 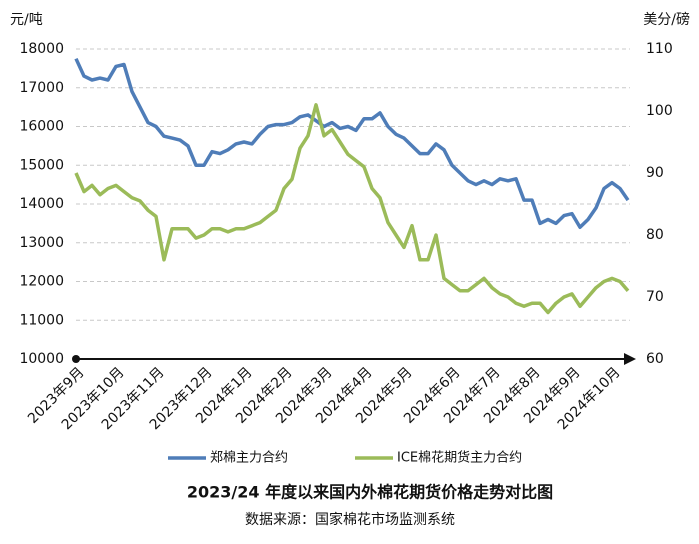 What do you see at coordinates (655, 359) in the screenshot?
I see `y2-tick-label: 60` at bounding box center [655, 359].